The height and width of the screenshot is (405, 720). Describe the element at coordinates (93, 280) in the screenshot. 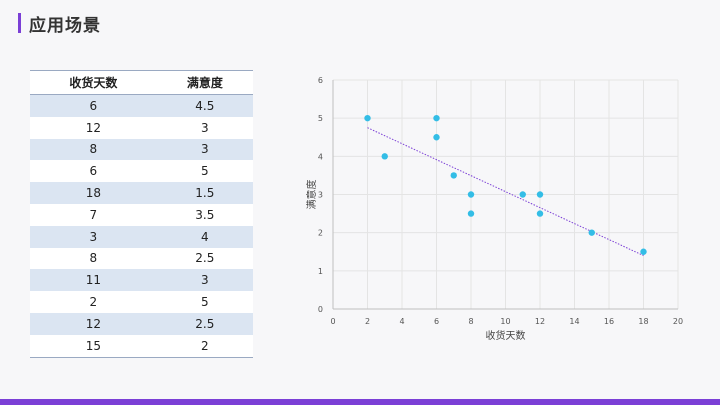

I see `cell-days: 11` at that location.